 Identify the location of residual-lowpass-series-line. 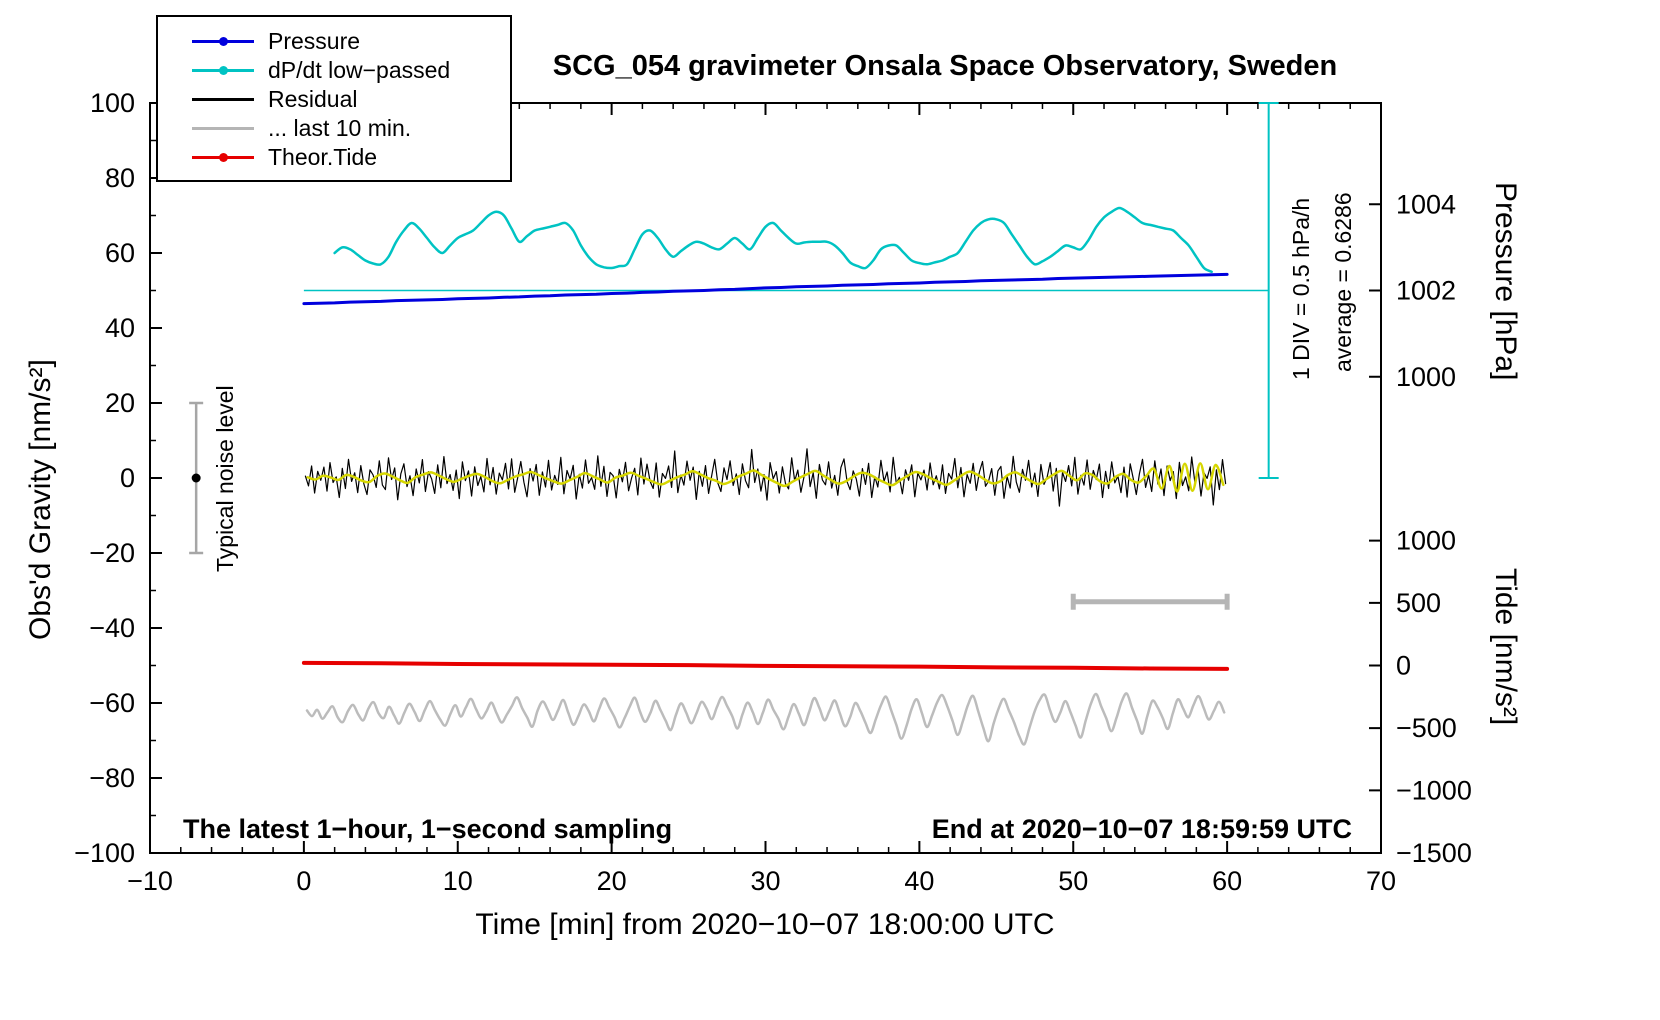
(765, 477).